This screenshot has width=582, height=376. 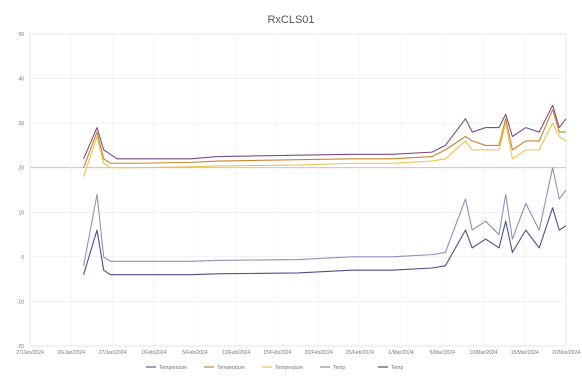 What do you see at coordinates (154, 353) in the screenshot?
I see `x-tick-label: 1/Feb/2024` at bounding box center [154, 353].